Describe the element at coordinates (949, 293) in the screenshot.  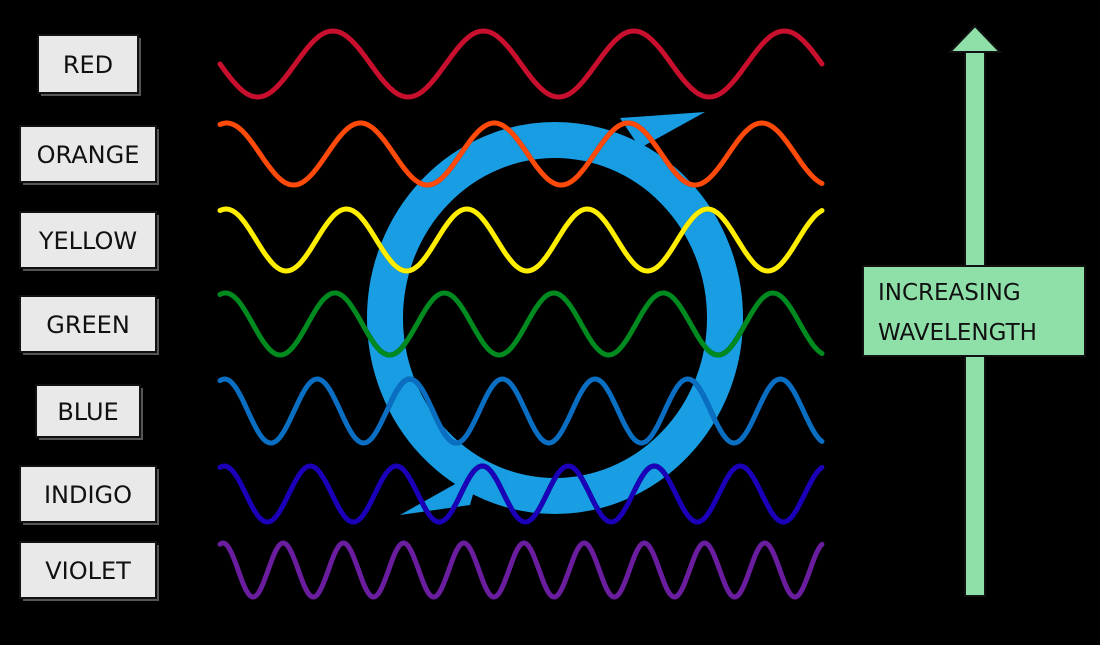
I see `arrow-label-line1: INCREASING` at that location.